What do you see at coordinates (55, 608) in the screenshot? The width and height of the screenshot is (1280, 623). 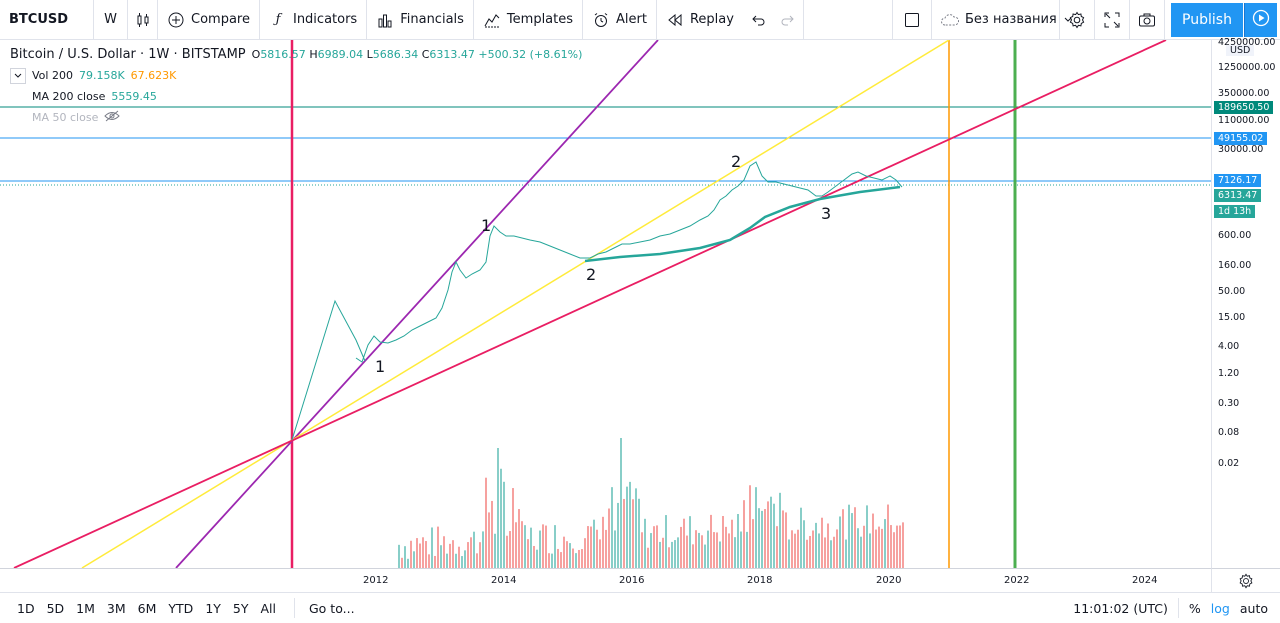 I see `range-5d-button: 5D` at bounding box center [55, 608].